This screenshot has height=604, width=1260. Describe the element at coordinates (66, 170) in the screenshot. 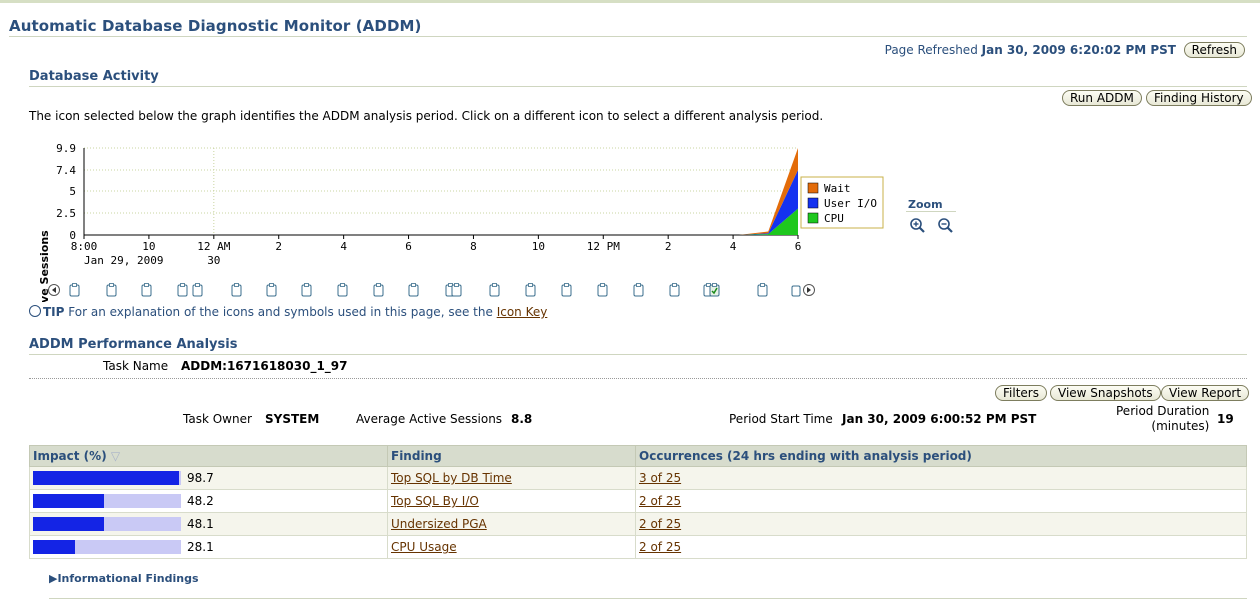

I see `y-tick-label: 7.4` at that location.